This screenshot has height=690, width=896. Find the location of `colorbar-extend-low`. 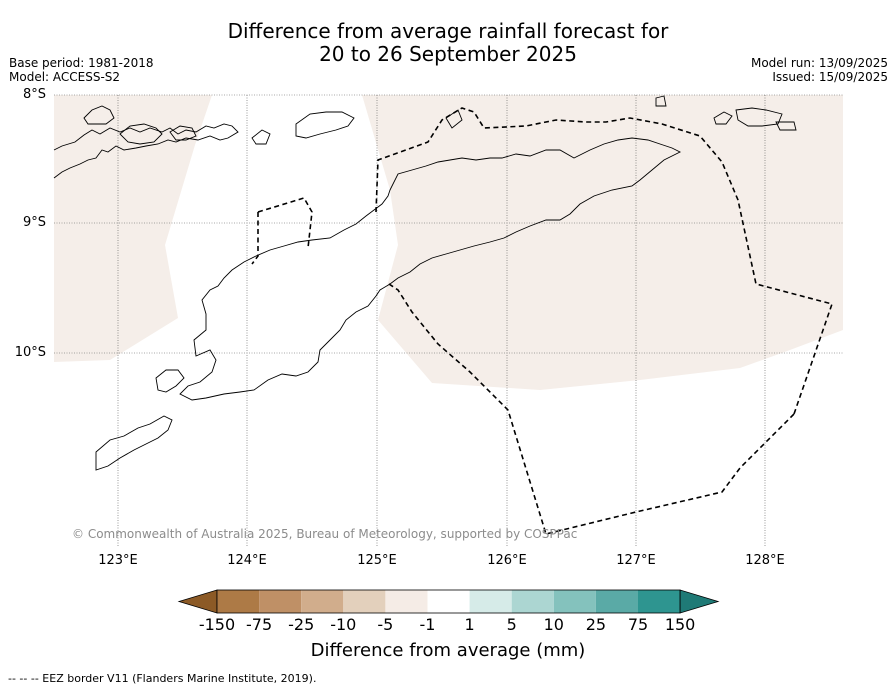

colorbar-extend-low is located at coordinates (197, 601).